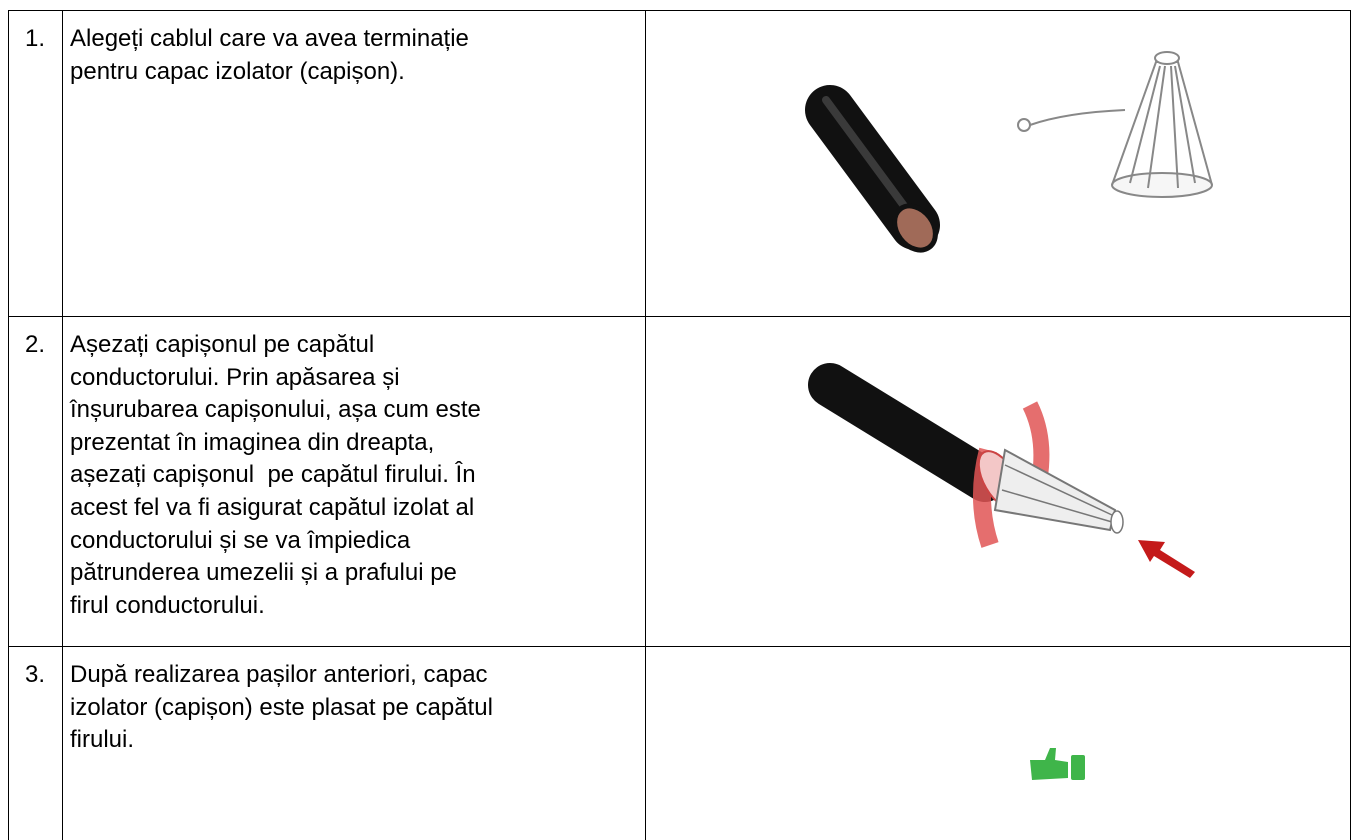 This screenshot has width=1352, height=840. What do you see at coordinates (235, 377) in the screenshot?
I see `step-text: conductorului. Prin apăsarea și` at bounding box center [235, 377].